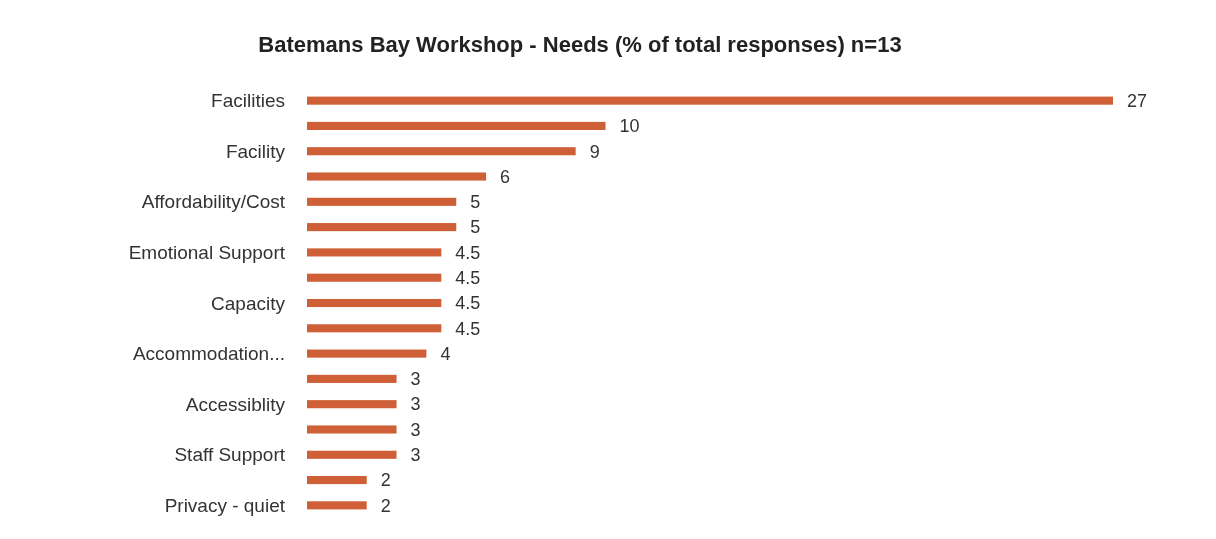  What do you see at coordinates (225, 505) in the screenshot?
I see `y-tick-label: Privacy - quiet` at bounding box center [225, 505].